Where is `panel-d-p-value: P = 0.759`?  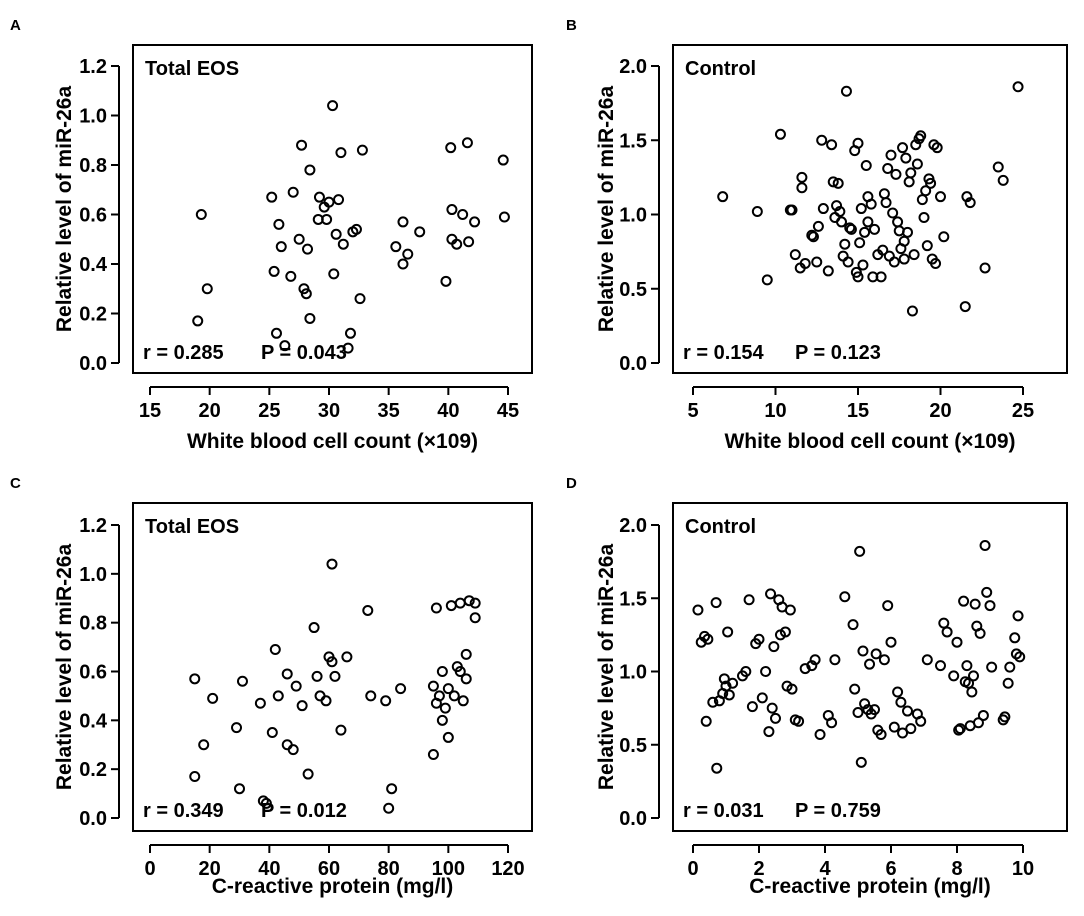
panel-d-p-value: P = 0.759 is located at coordinates (838, 811).